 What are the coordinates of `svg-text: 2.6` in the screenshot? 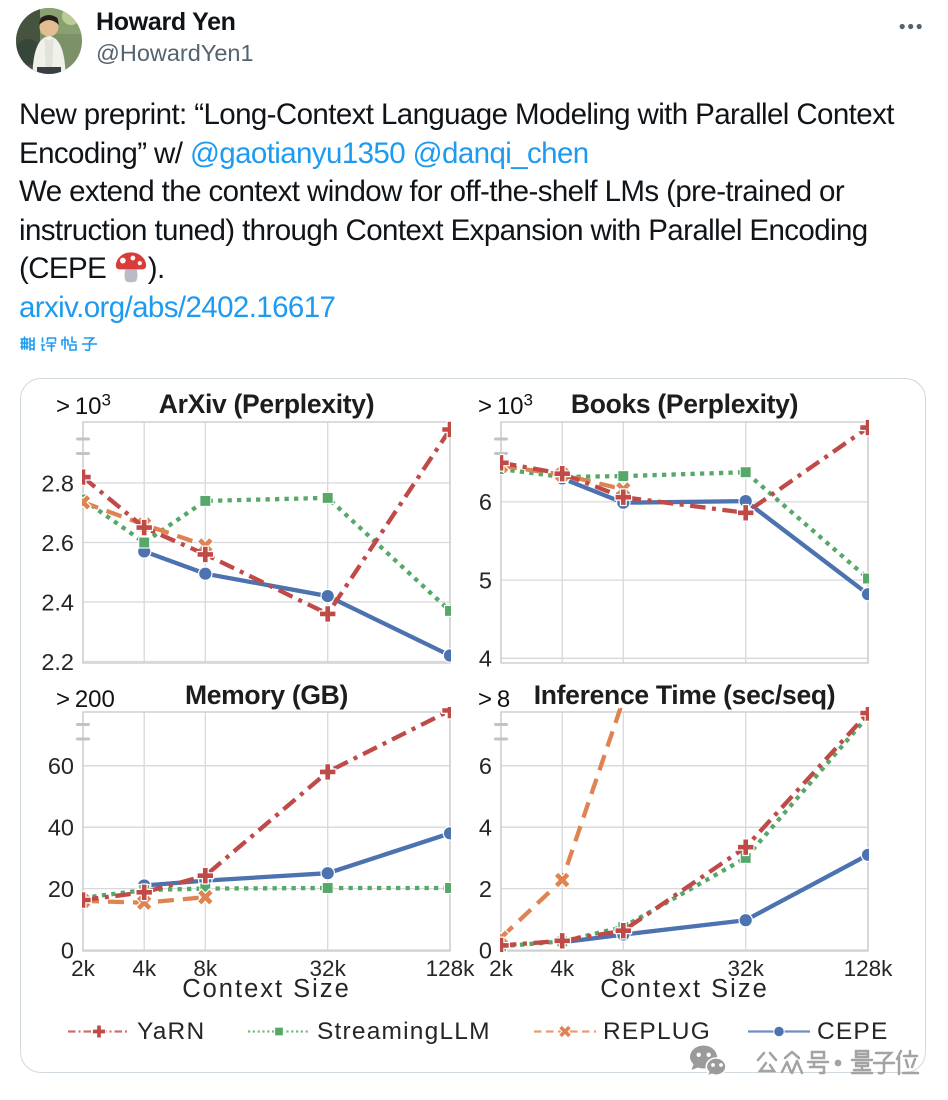 It's located at (57, 543).